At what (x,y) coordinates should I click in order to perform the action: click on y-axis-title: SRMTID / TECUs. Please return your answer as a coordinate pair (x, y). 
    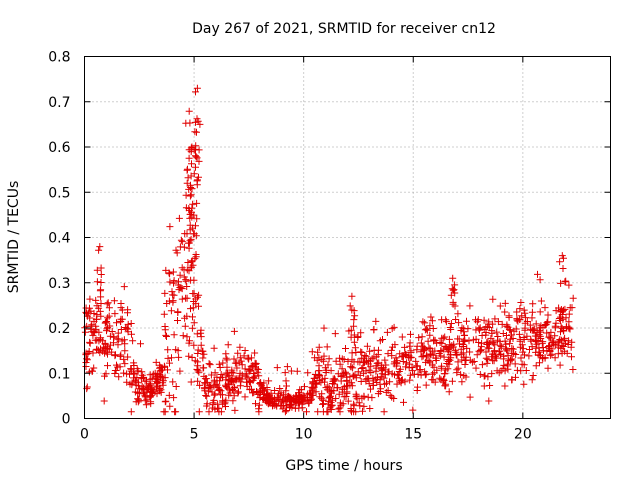
    Looking at the image, I should click on (14, 237).